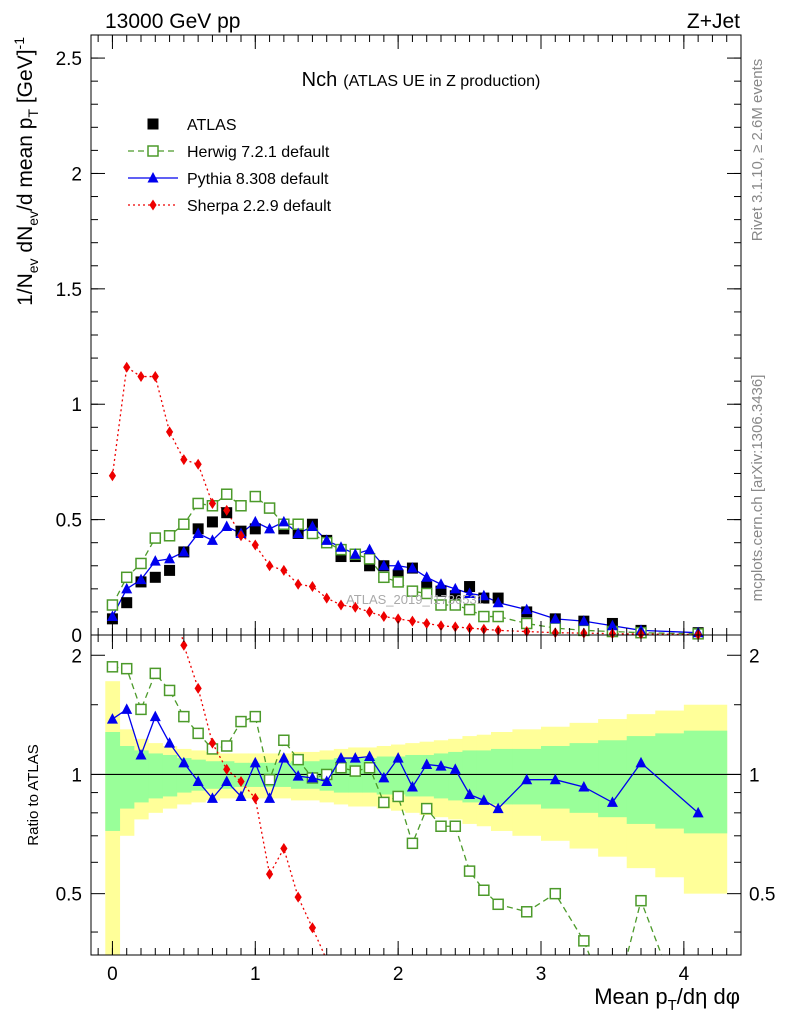  What do you see at coordinates (258, 179) in the screenshot?
I see `legend-label: Pythia 8.308 default` at bounding box center [258, 179].